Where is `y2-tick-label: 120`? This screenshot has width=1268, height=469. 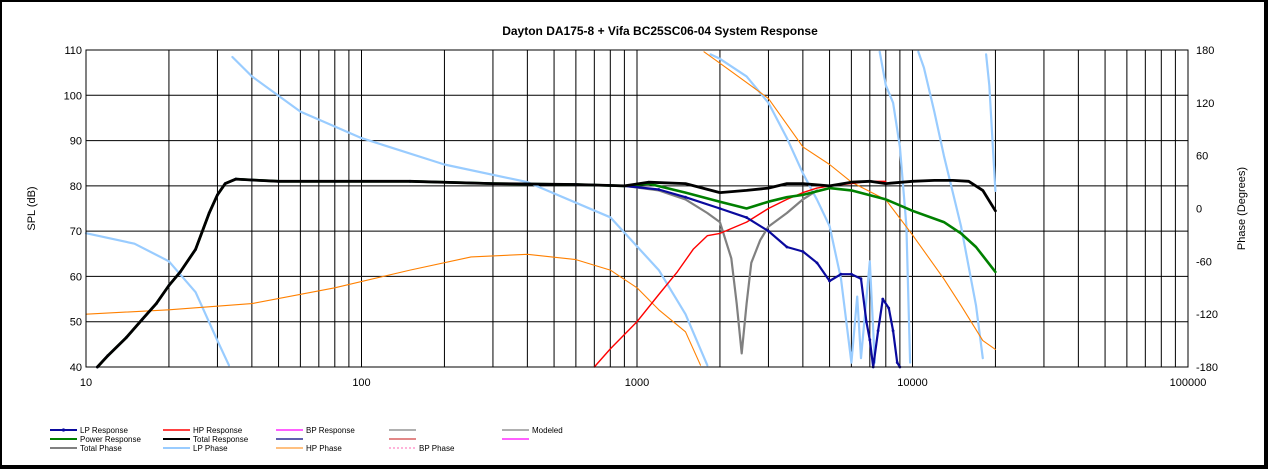 y2-tick-label: 120 is located at coordinates (1205, 104).